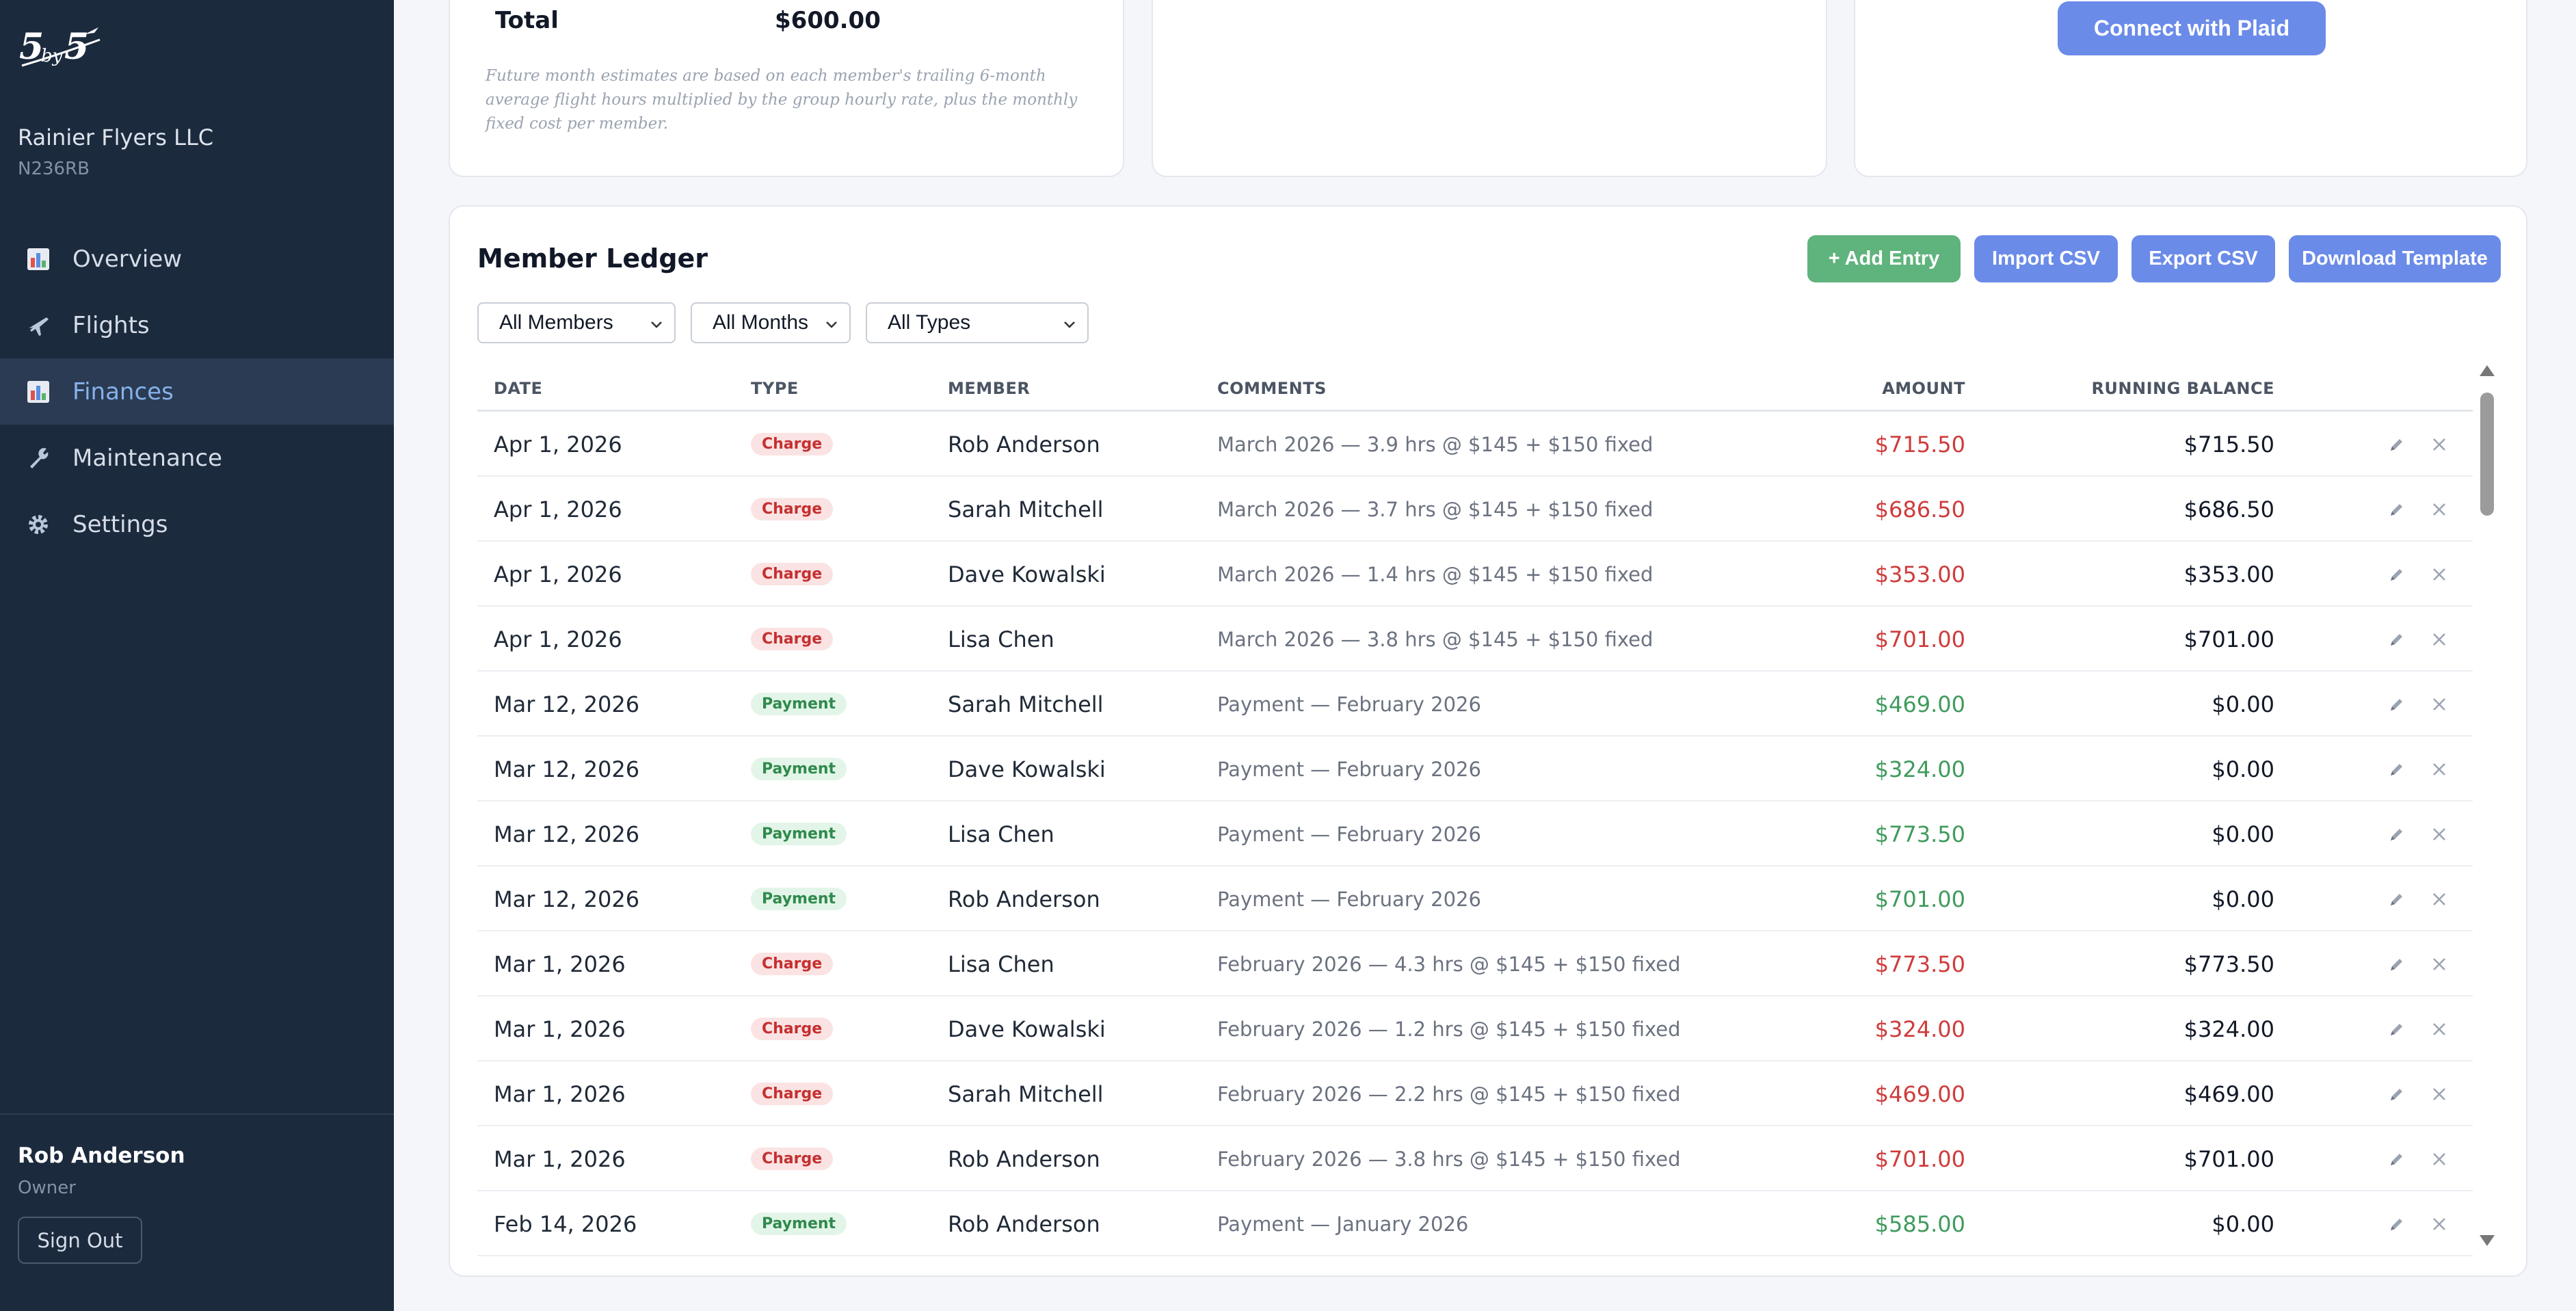 The height and width of the screenshot is (1311, 2576). What do you see at coordinates (518, 388) in the screenshot?
I see `column-header-date: DATE` at bounding box center [518, 388].